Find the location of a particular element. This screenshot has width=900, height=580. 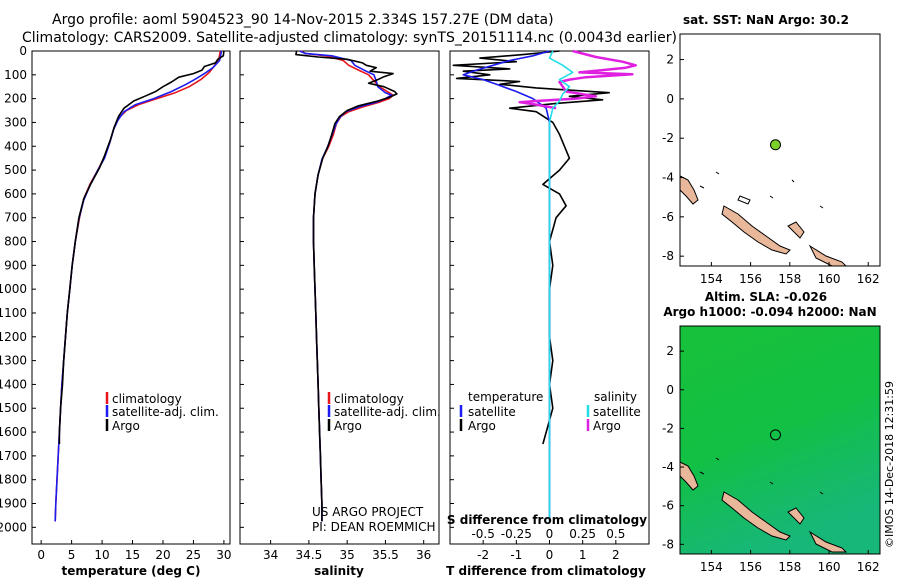

depth-tick-label: 1500 is located at coordinates (13, 408).